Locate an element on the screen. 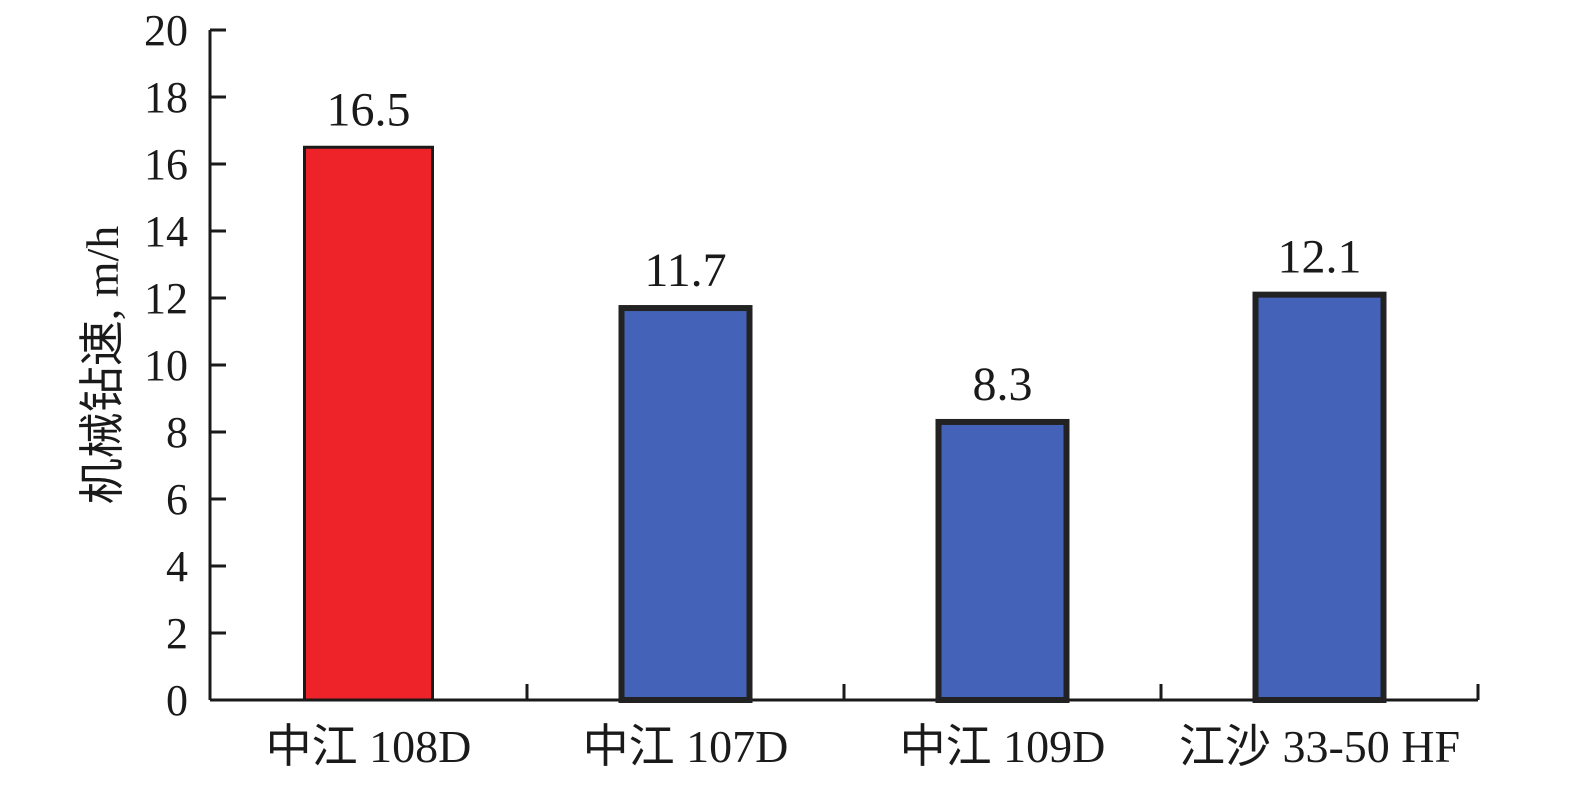 Image resolution: width=1575 pixels, height=787 pixels. x-category-label: 中江 108D is located at coordinates (369, 746).